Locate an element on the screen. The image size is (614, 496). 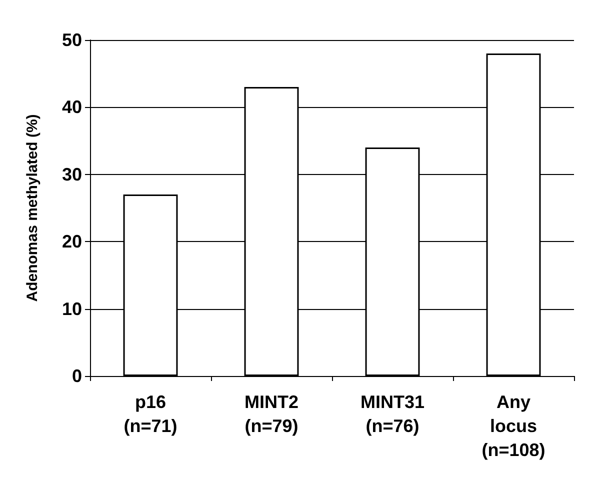
x-tick-label: p16 (n=71) is located at coordinates (151, 414).